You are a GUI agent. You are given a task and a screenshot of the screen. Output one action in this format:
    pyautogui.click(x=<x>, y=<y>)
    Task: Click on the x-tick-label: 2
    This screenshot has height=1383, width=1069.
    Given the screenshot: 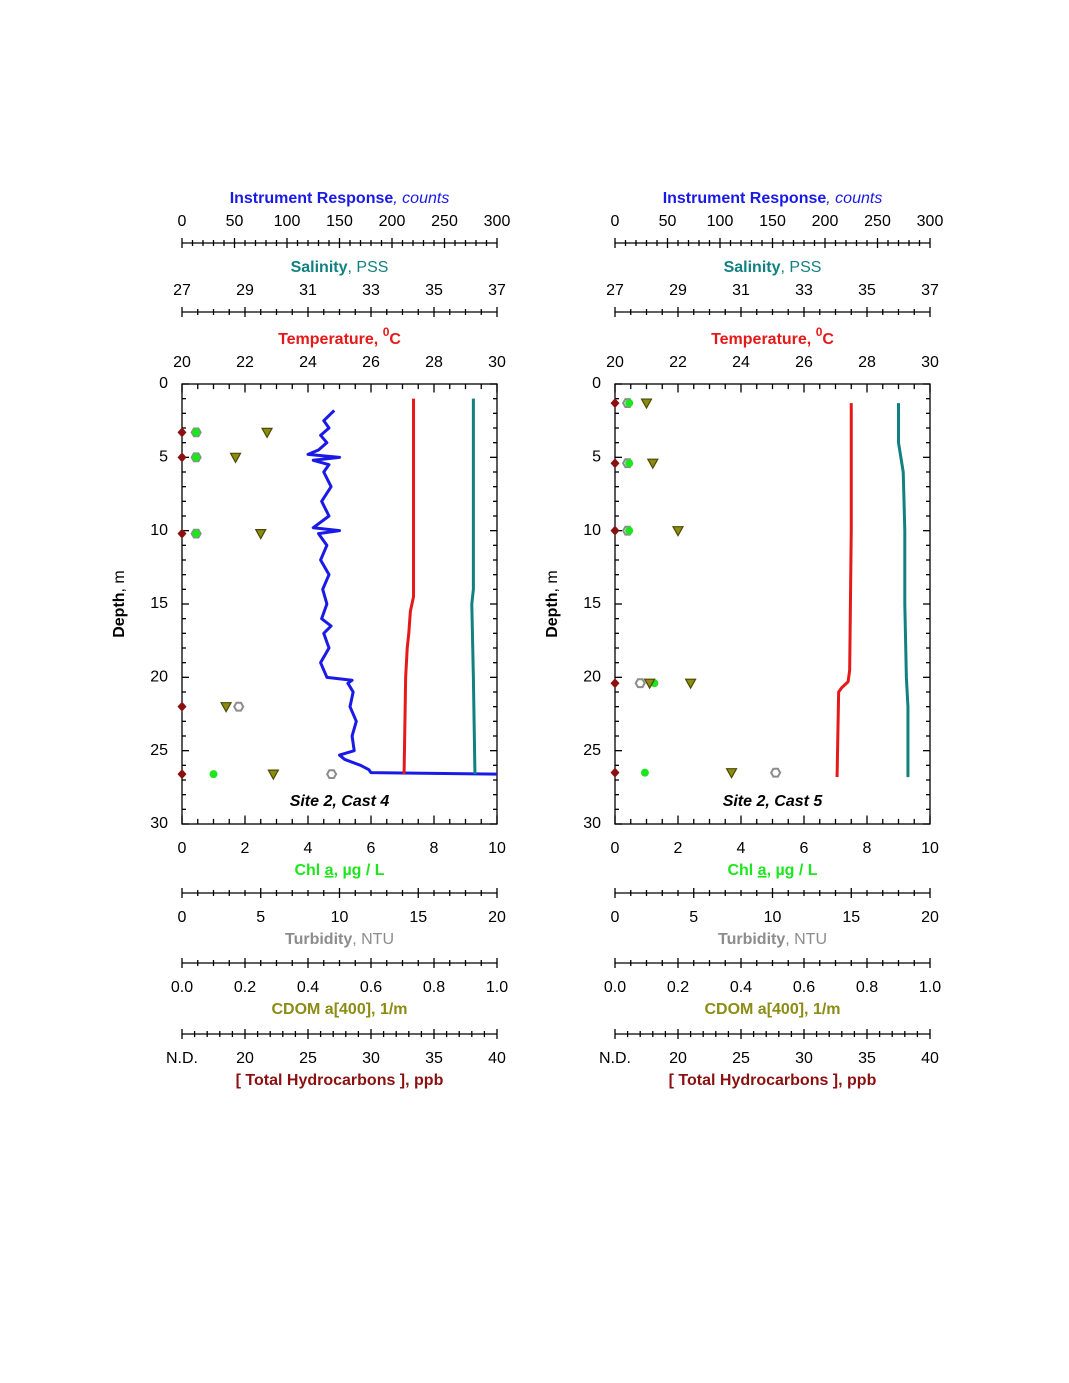 What is the action you would take?
    pyautogui.click(x=678, y=848)
    